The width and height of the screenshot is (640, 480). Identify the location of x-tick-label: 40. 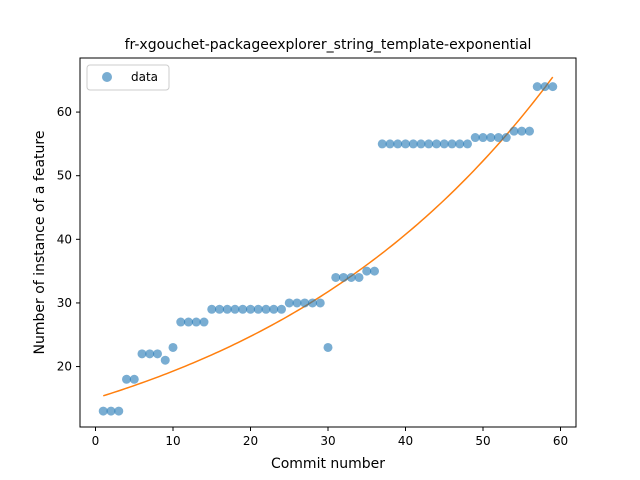
(405, 441).